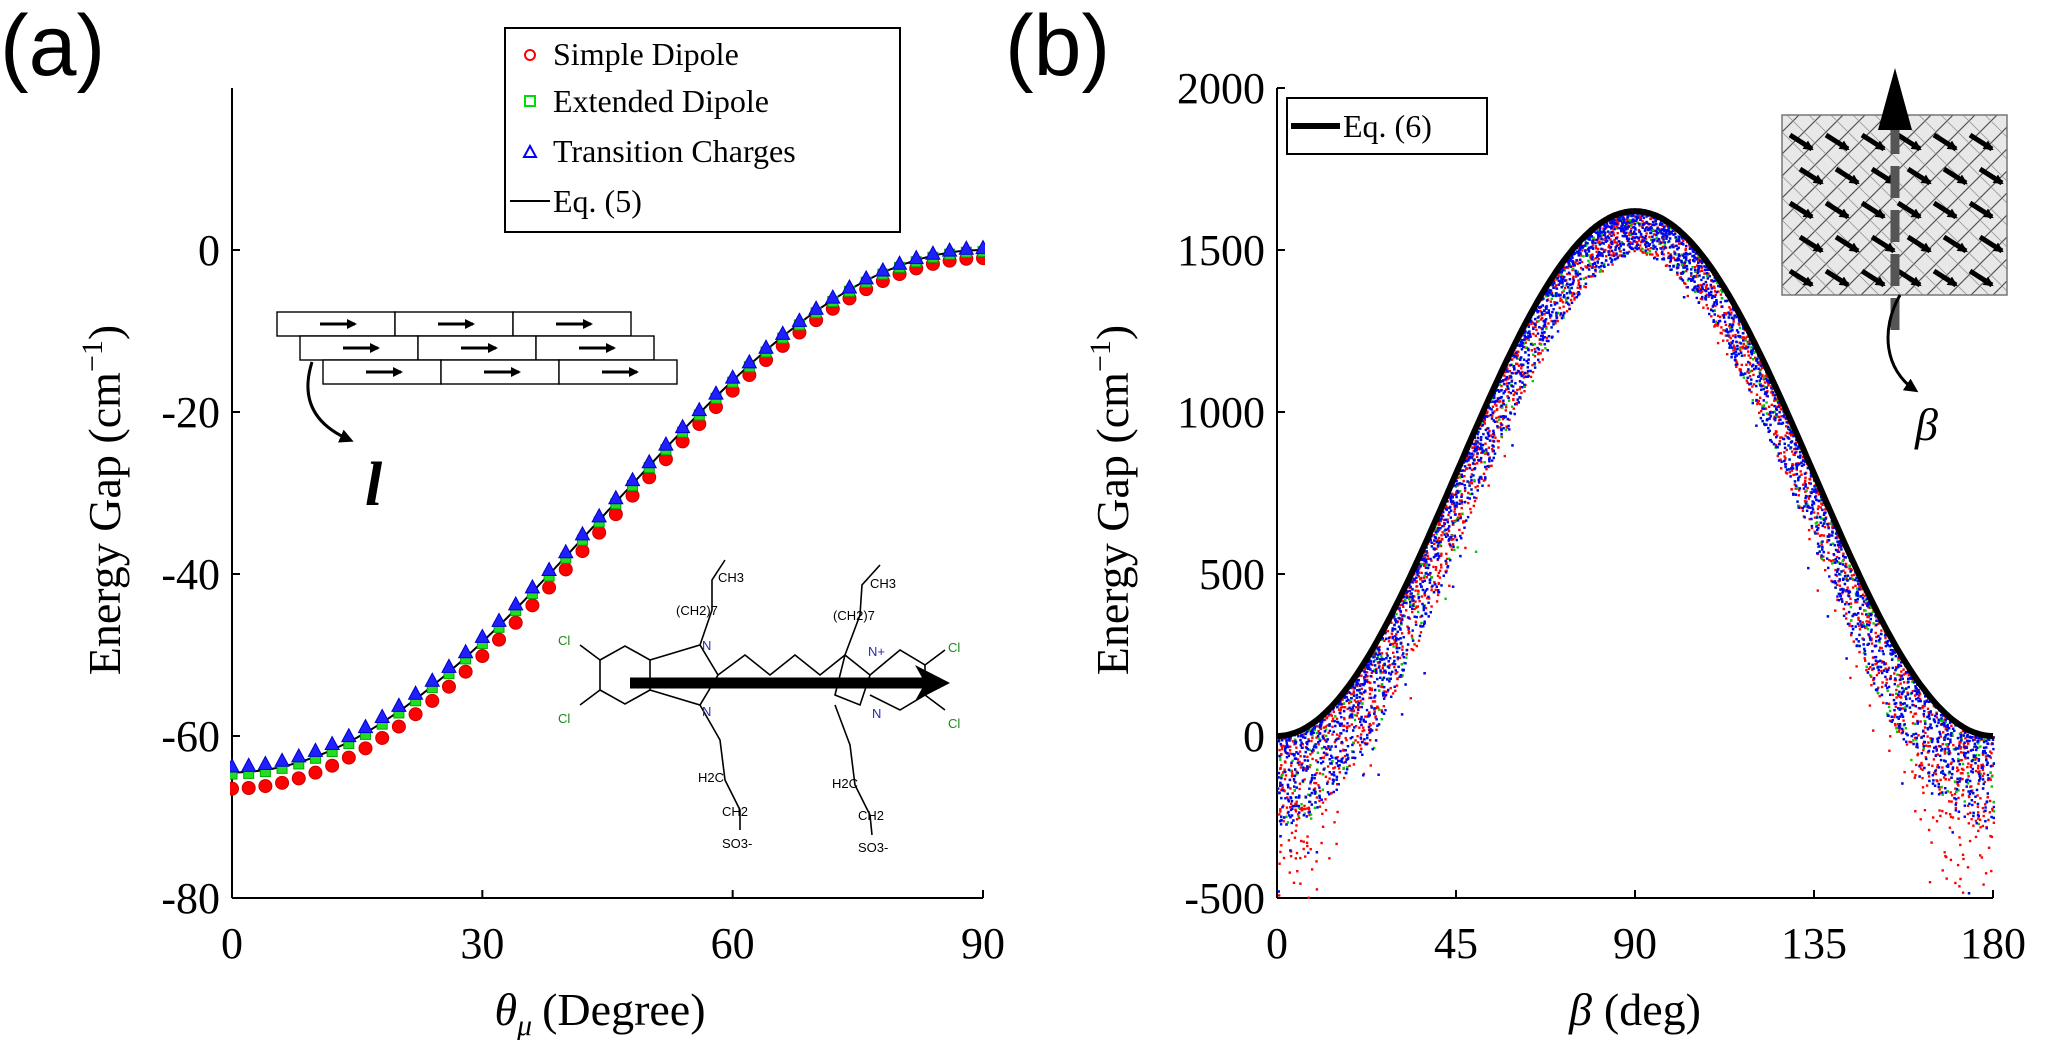  What do you see at coordinates (684, 675) in the screenshot?
I see `left-imidazole-ring` at bounding box center [684, 675].